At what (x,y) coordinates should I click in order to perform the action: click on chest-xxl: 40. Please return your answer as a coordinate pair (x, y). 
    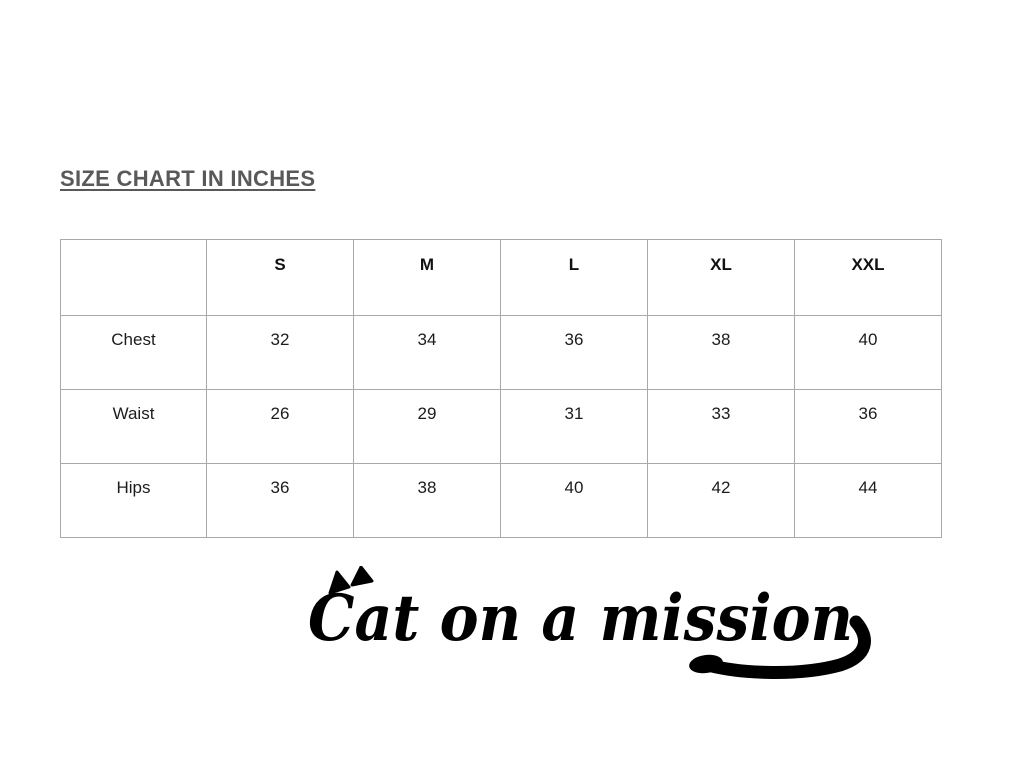
    Looking at the image, I should click on (868, 352).